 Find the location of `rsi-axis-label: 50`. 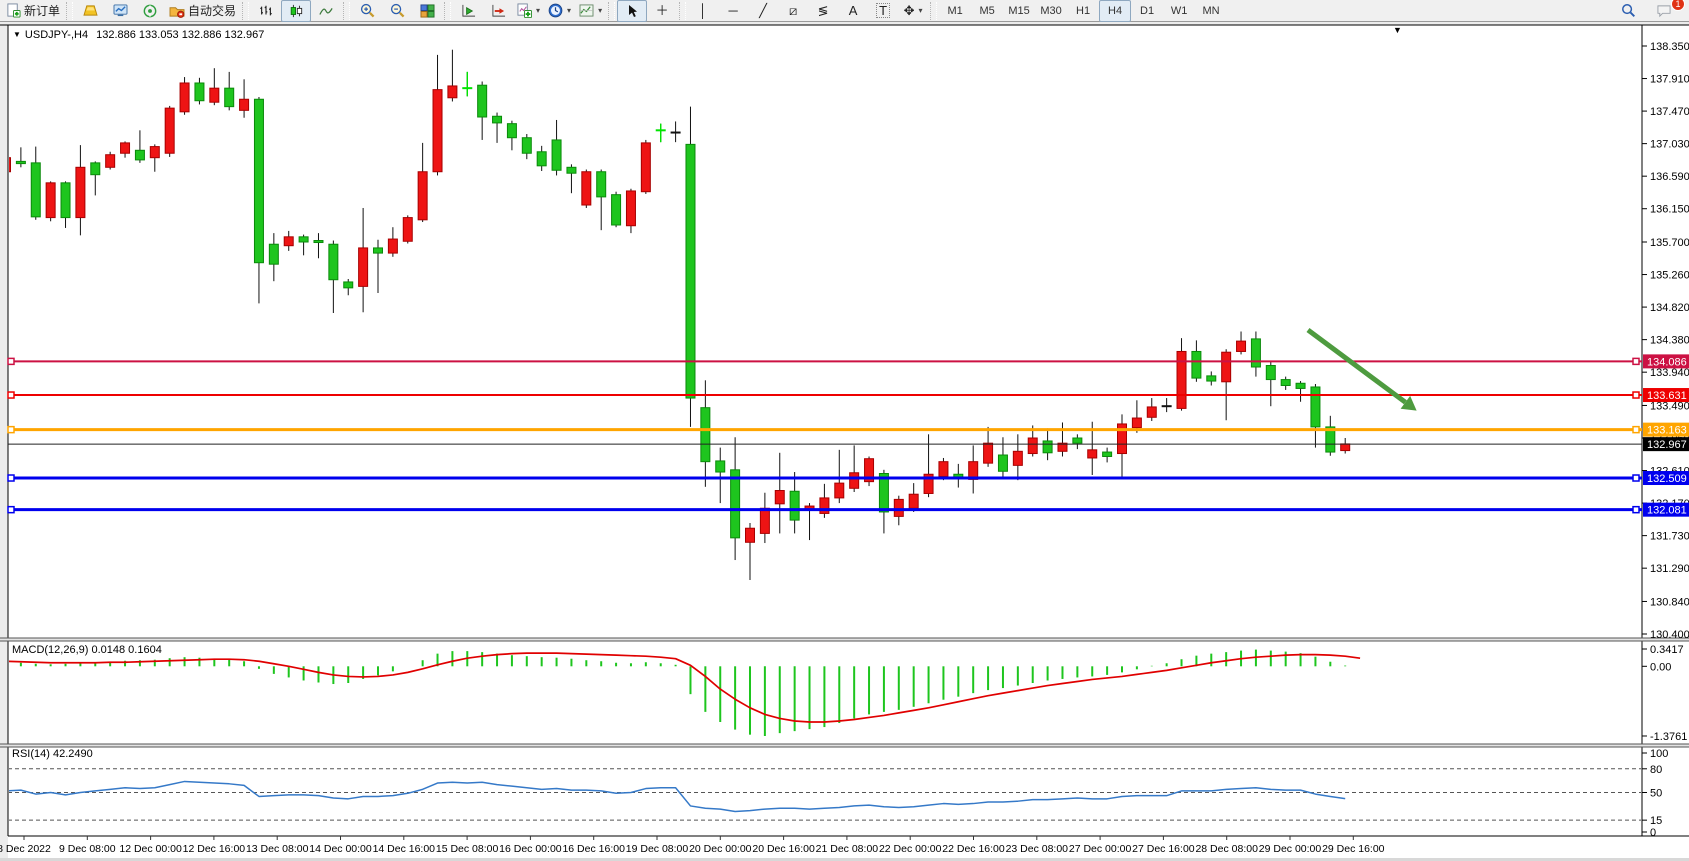

rsi-axis-label: 50 is located at coordinates (1656, 794).